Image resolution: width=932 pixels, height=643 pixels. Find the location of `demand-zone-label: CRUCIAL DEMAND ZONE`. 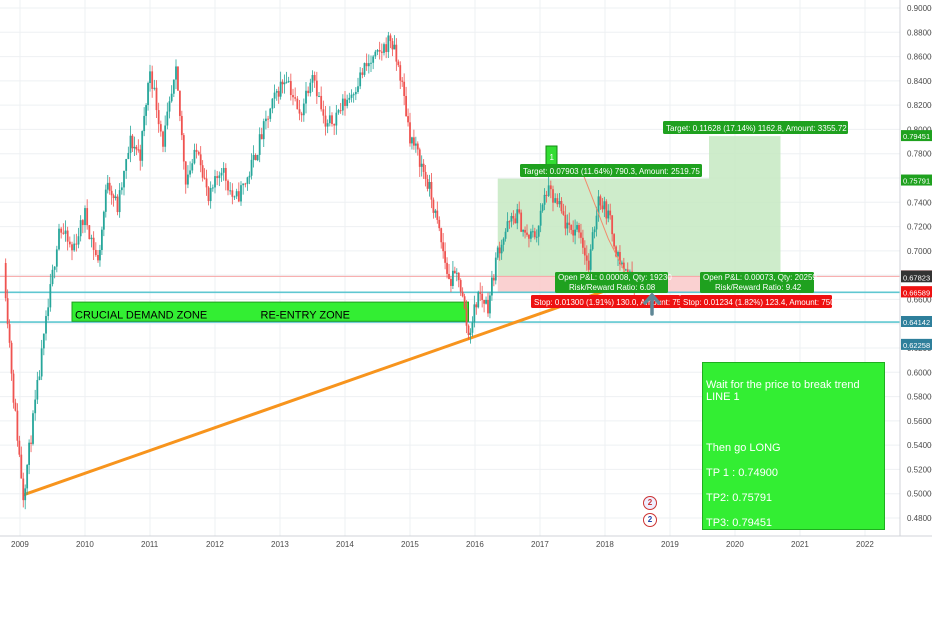

demand-zone-label: CRUCIAL DEMAND ZONE is located at coordinates (141, 315).